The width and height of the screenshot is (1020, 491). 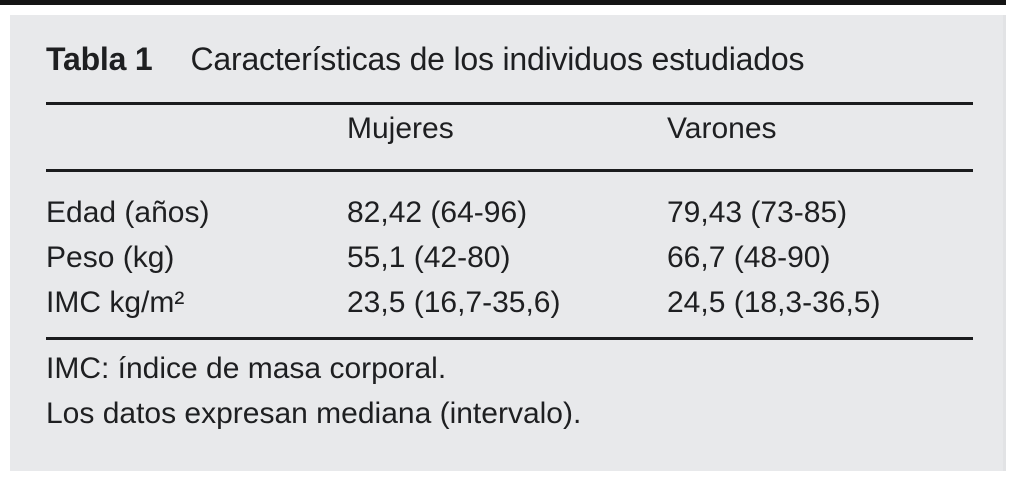 What do you see at coordinates (400, 128) in the screenshot?
I see `column-header-mujeres: Mujeres` at bounding box center [400, 128].